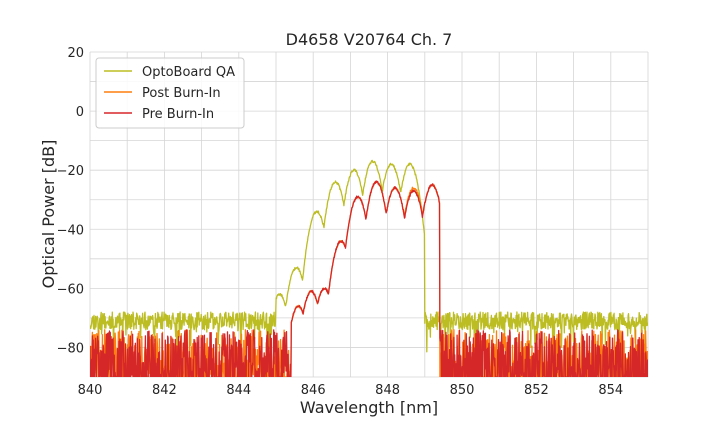 This screenshot has width=720, height=432. Describe the element at coordinates (70, 348) in the screenshot. I see `y-tick-label: −80` at that location.